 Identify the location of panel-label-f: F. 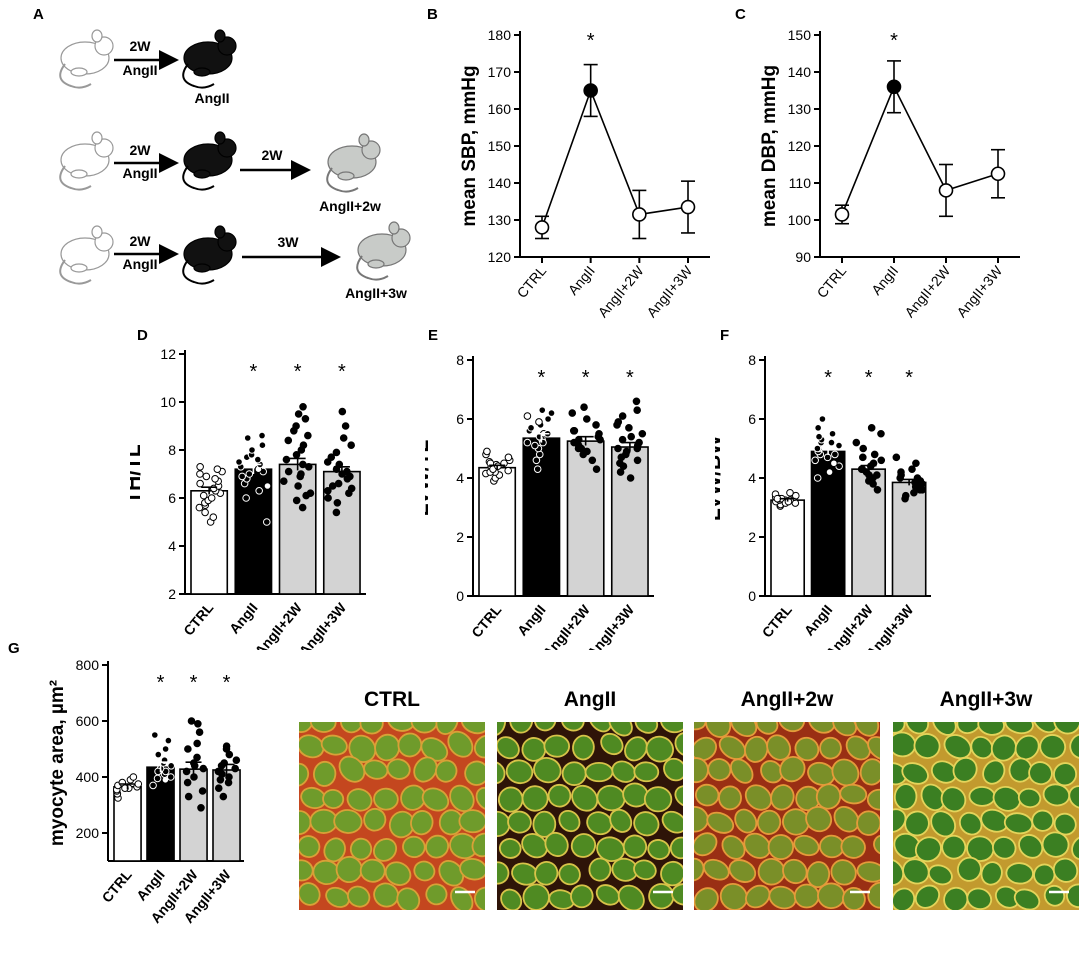
(725, 335).